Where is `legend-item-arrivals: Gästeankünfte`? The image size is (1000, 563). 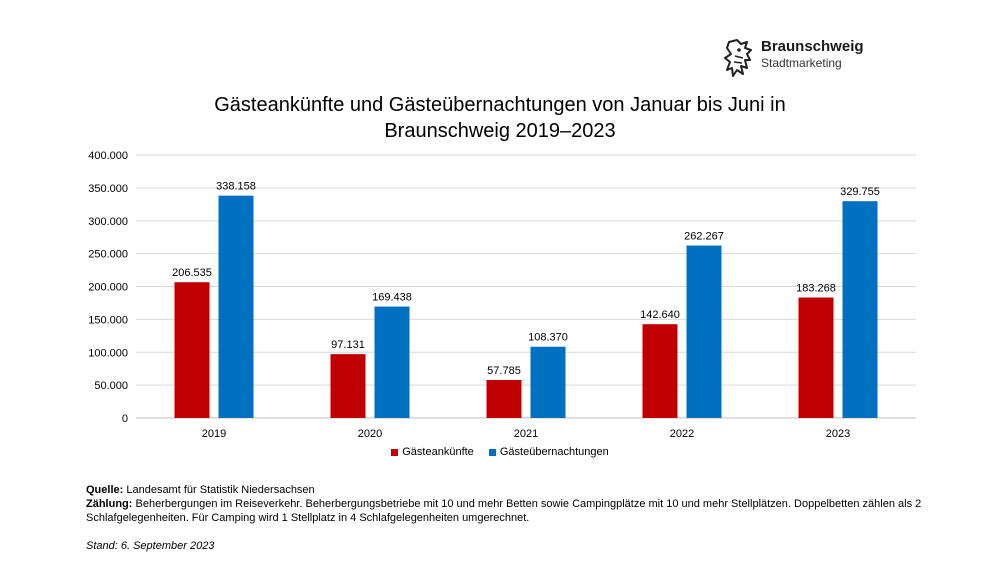
legend-item-arrivals: Gästeankünfte is located at coordinates (432, 452).